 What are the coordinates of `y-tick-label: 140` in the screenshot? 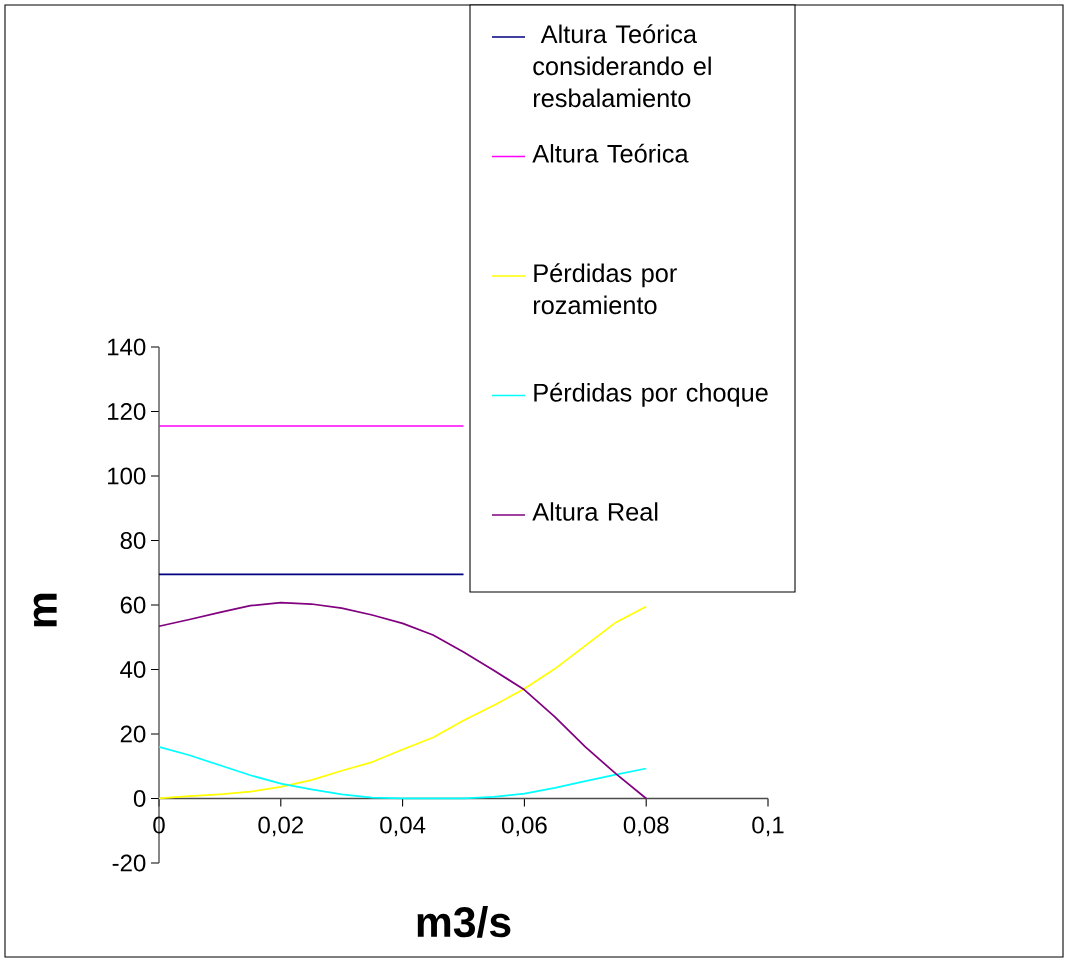 It's located at (127, 347).